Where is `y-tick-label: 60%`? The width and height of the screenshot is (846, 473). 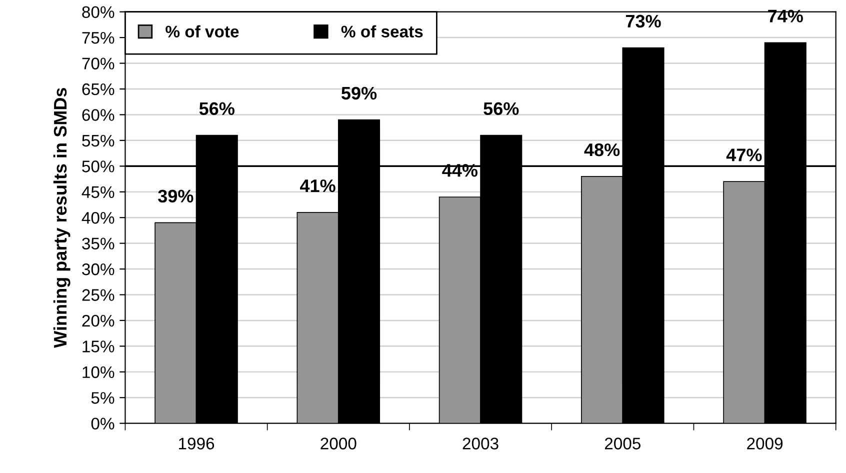 y-tick-label: 60% is located at coordinates (98, 115).